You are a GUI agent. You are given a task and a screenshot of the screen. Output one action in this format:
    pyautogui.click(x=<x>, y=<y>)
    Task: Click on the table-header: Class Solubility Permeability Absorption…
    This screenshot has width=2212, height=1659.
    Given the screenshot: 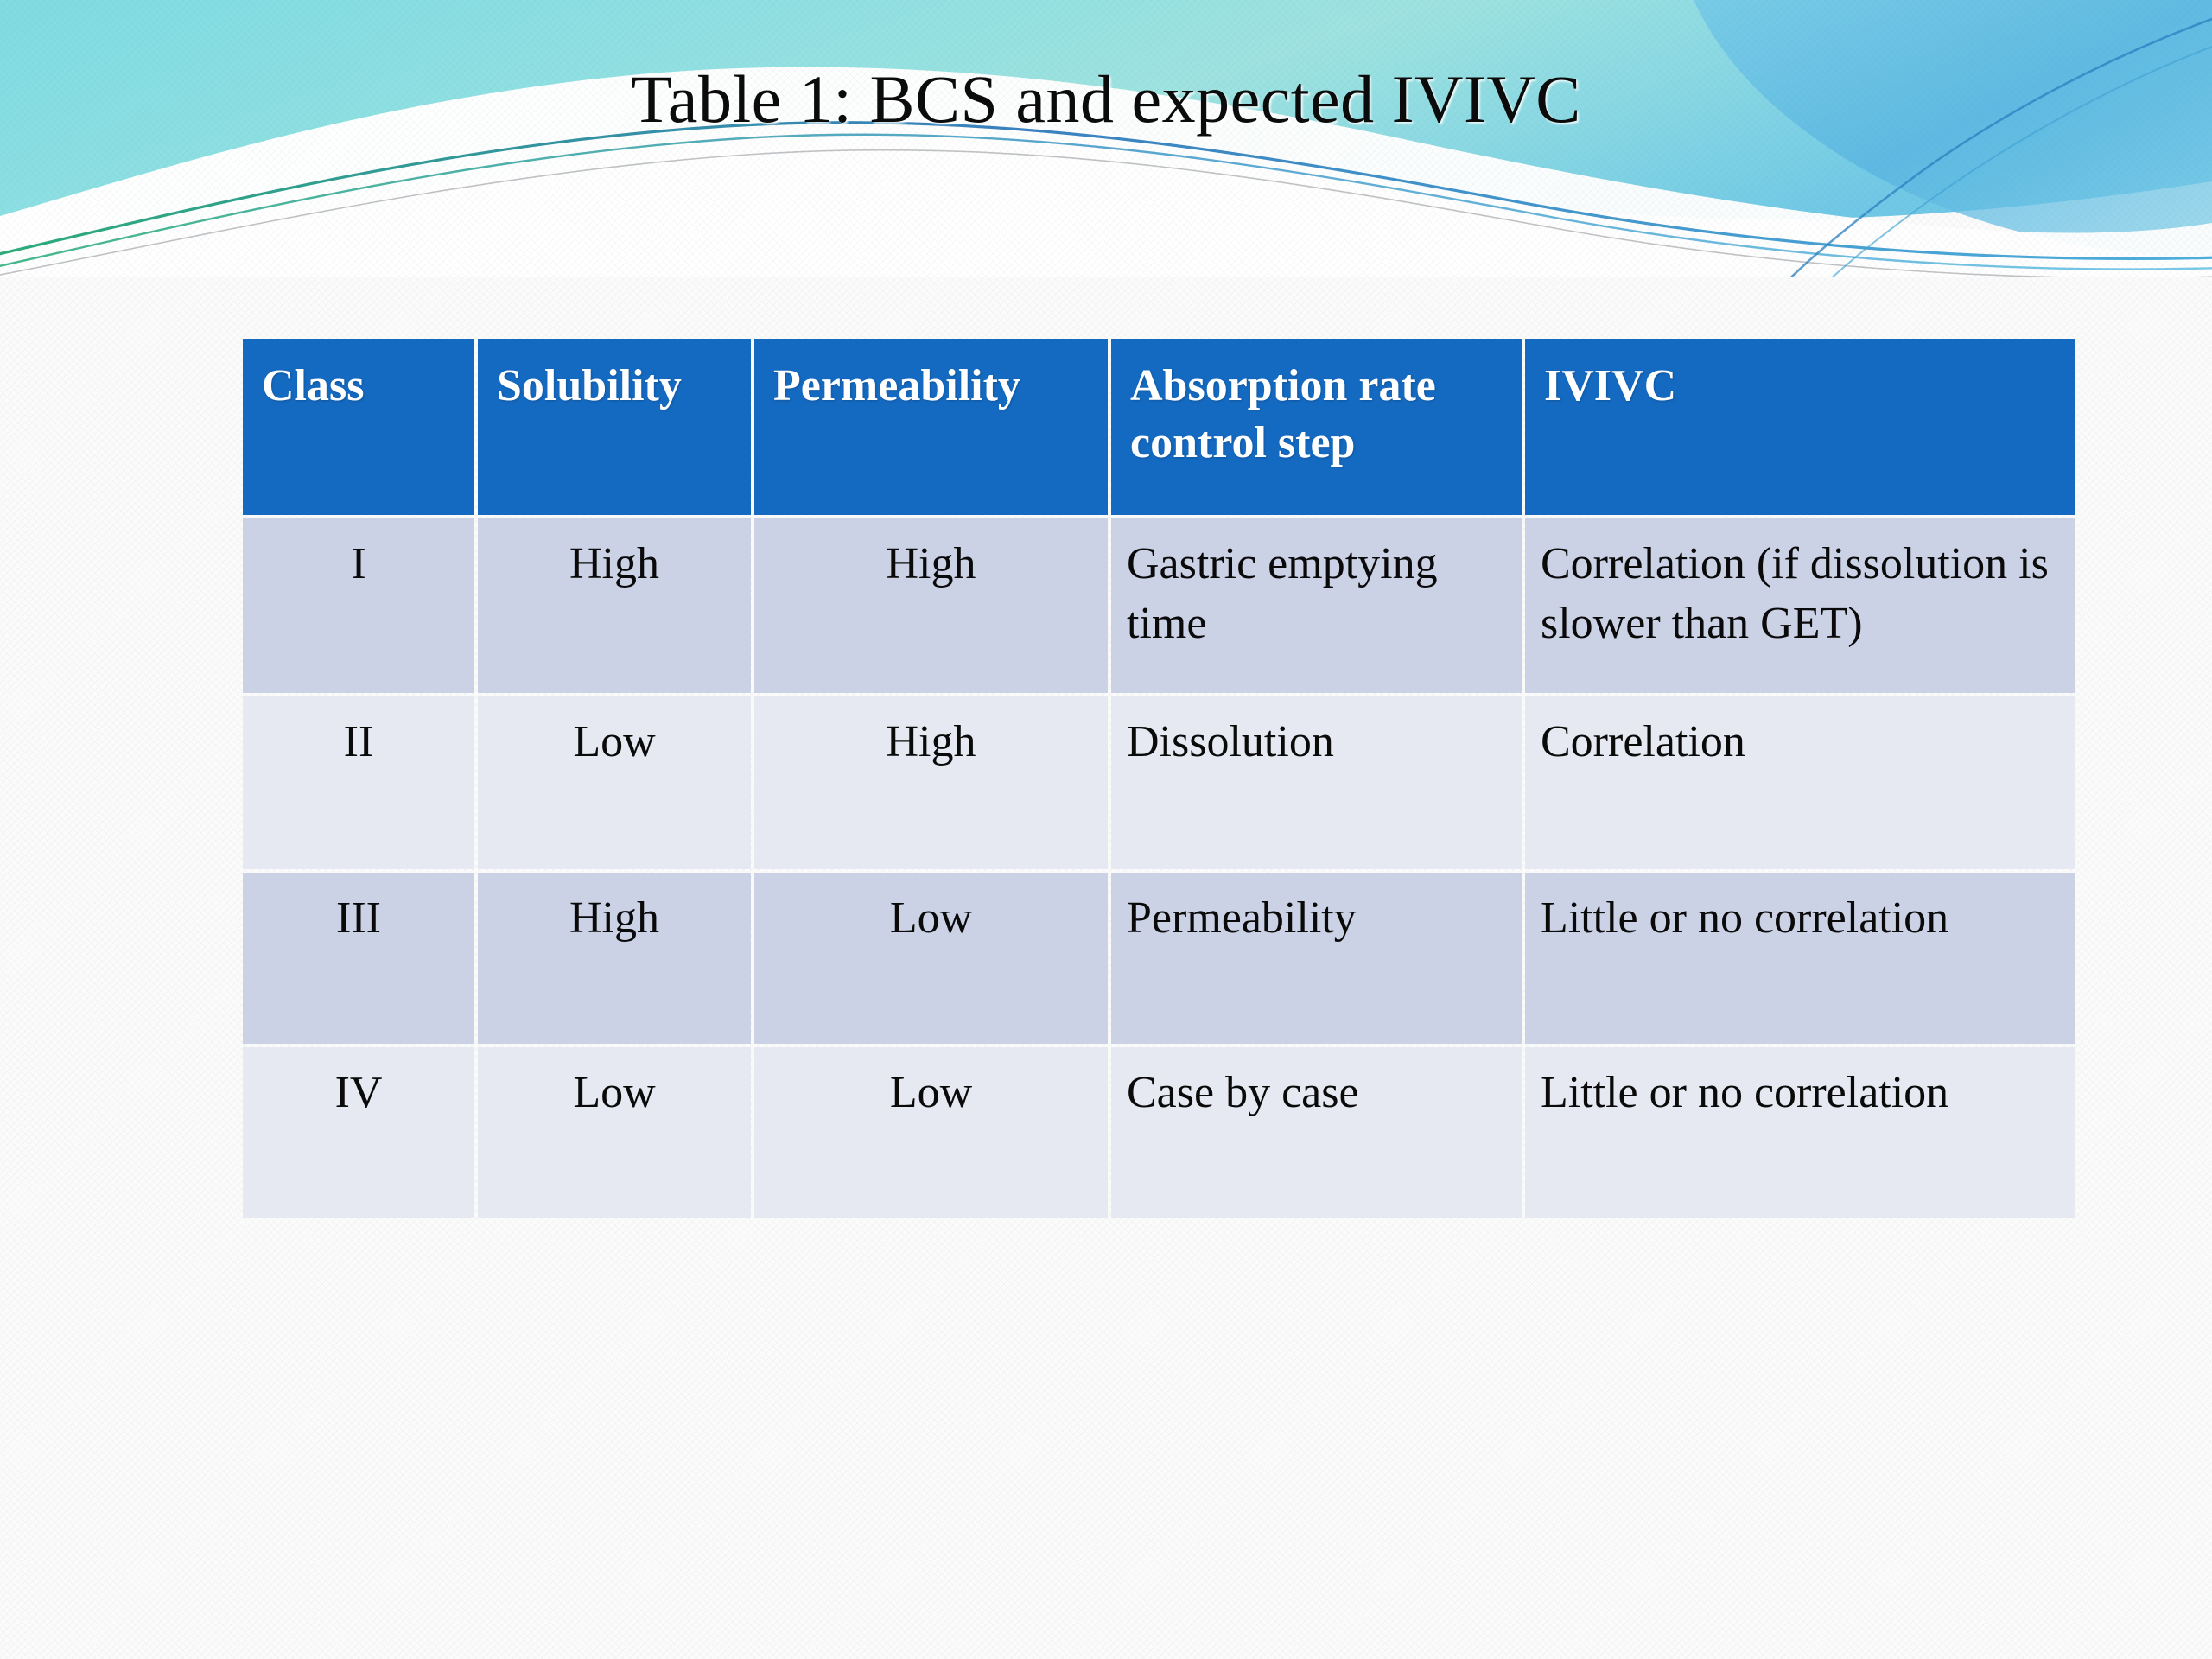 What is the action you would take?
    pyautogui.click(x=1159, y=427)
    